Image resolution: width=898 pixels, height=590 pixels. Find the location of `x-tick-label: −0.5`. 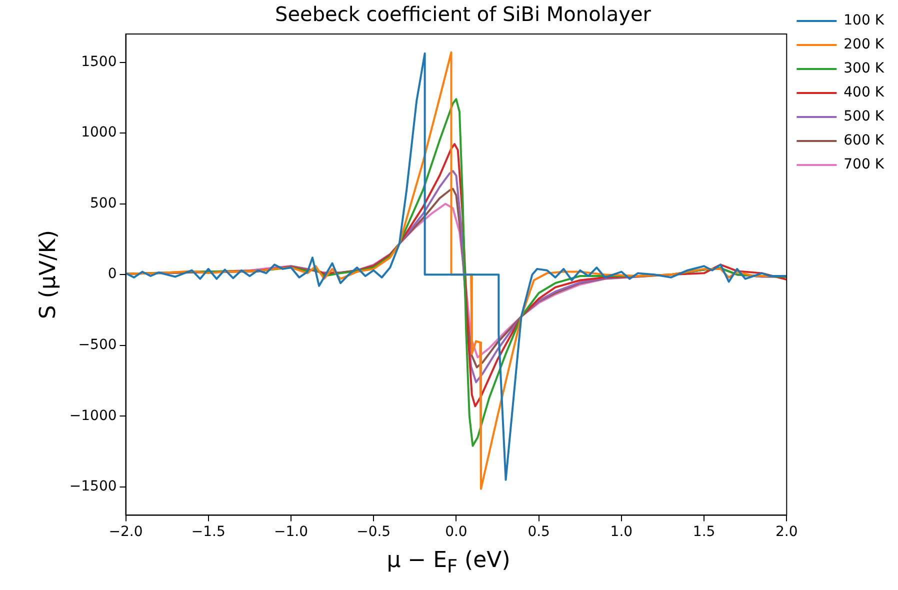

x-tick-label: −0.5 is located at coordinates (373, 532).